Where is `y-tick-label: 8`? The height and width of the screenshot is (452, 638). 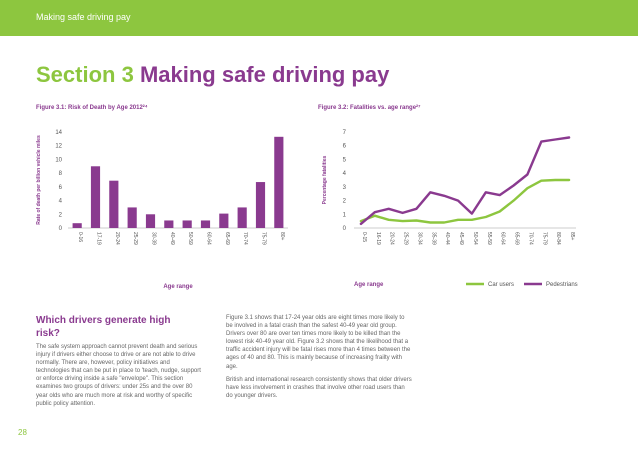 y-tick-label: 8 is located at coordinates (61, 174).